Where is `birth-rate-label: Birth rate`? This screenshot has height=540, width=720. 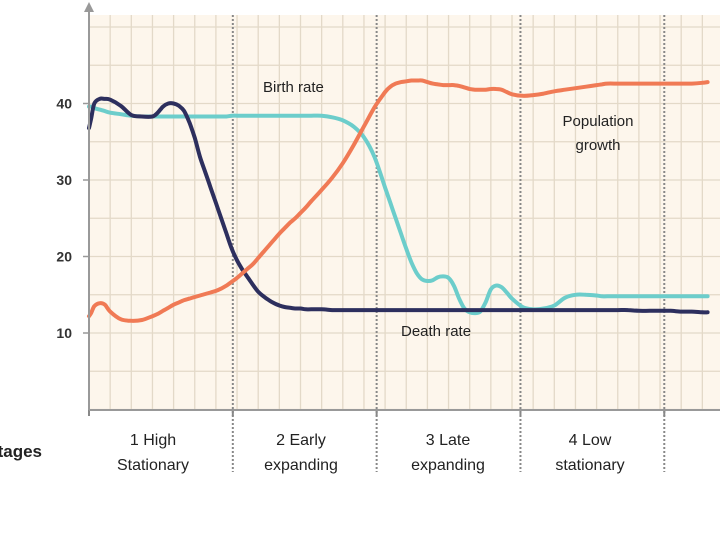
birth-rate-label: Birth rate is located at coordinates (293, 87).